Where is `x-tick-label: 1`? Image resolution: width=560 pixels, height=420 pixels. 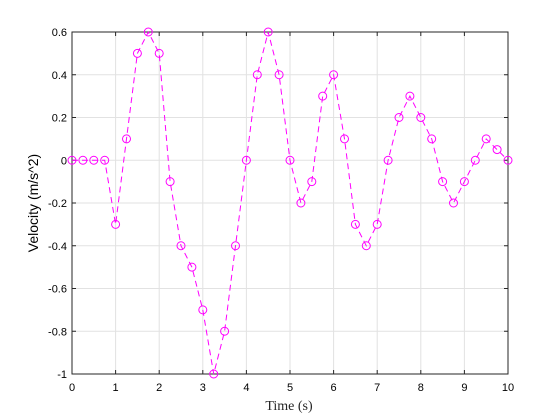 x-tick-label: 1 is located at coordinates (116, 388).